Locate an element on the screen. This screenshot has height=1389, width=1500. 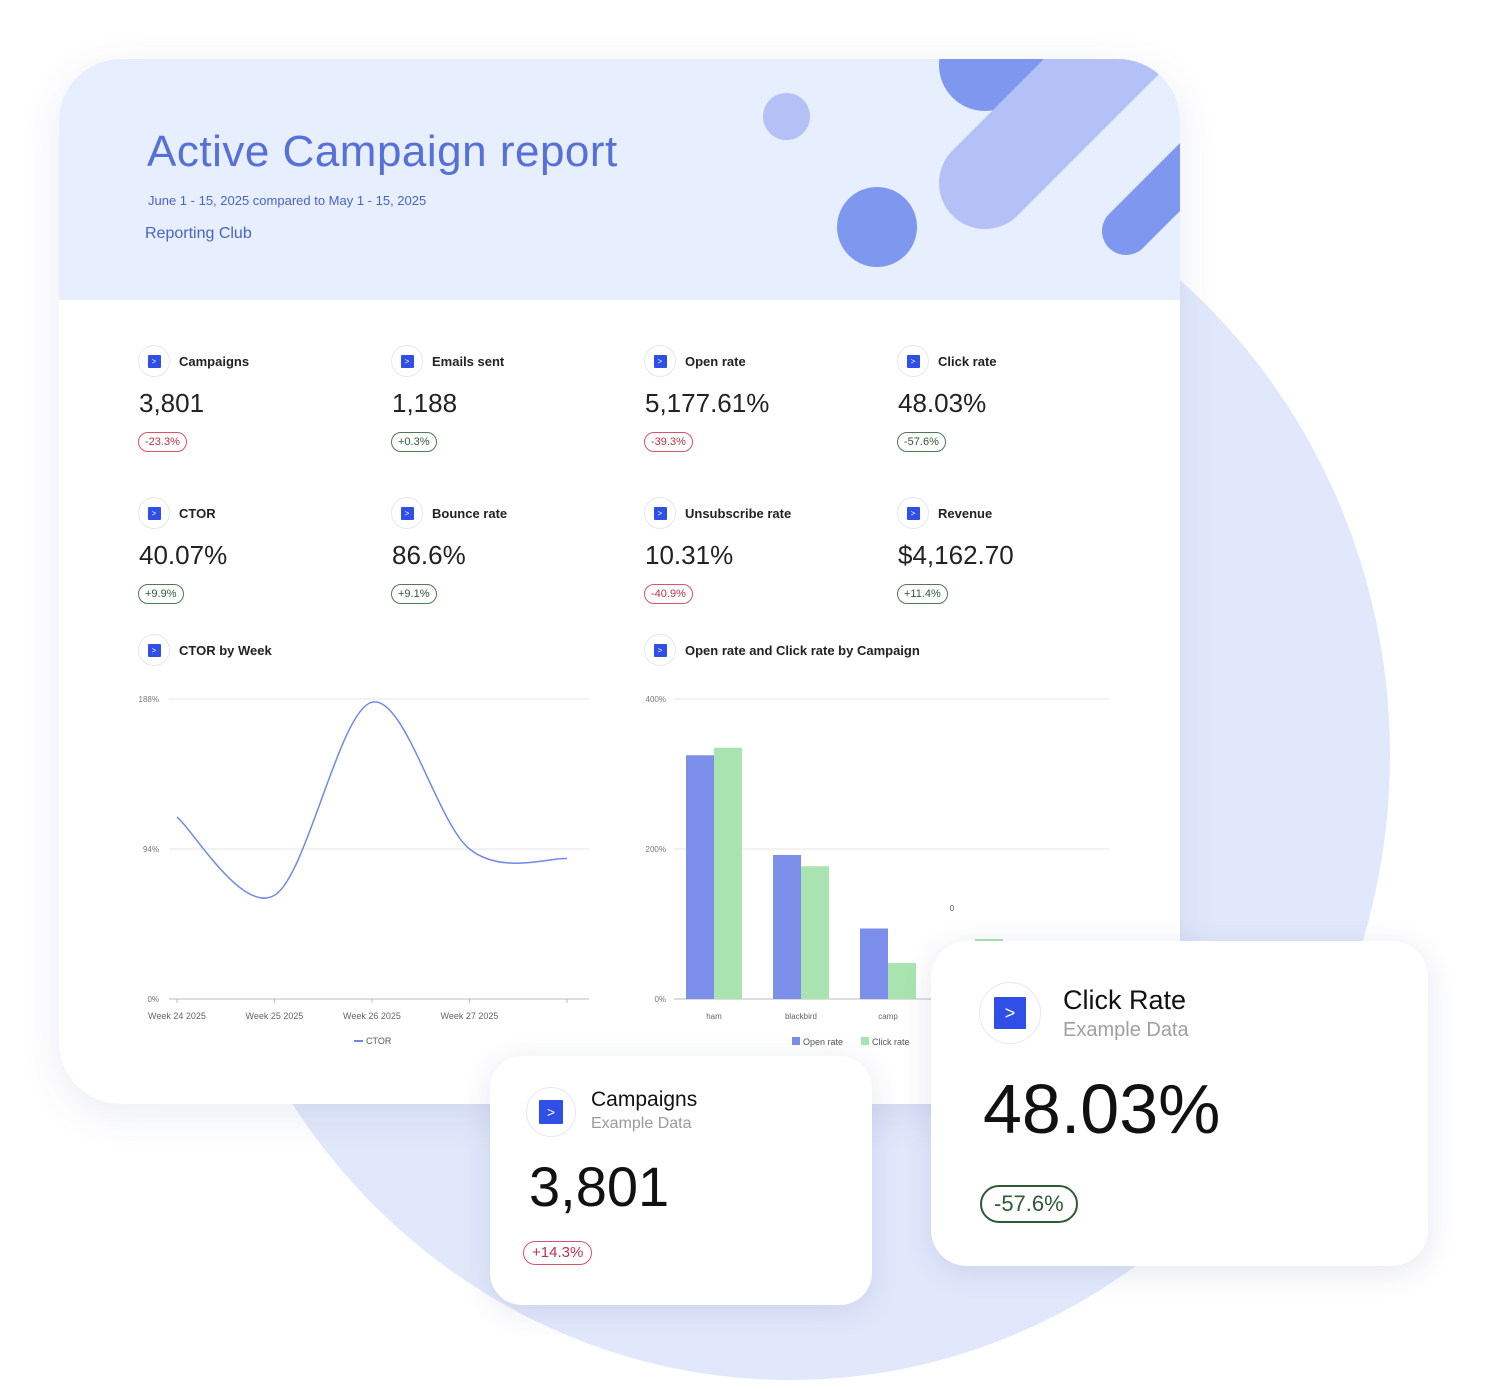
metric-value: $4,162.70 is located at coordinates (956, 555).